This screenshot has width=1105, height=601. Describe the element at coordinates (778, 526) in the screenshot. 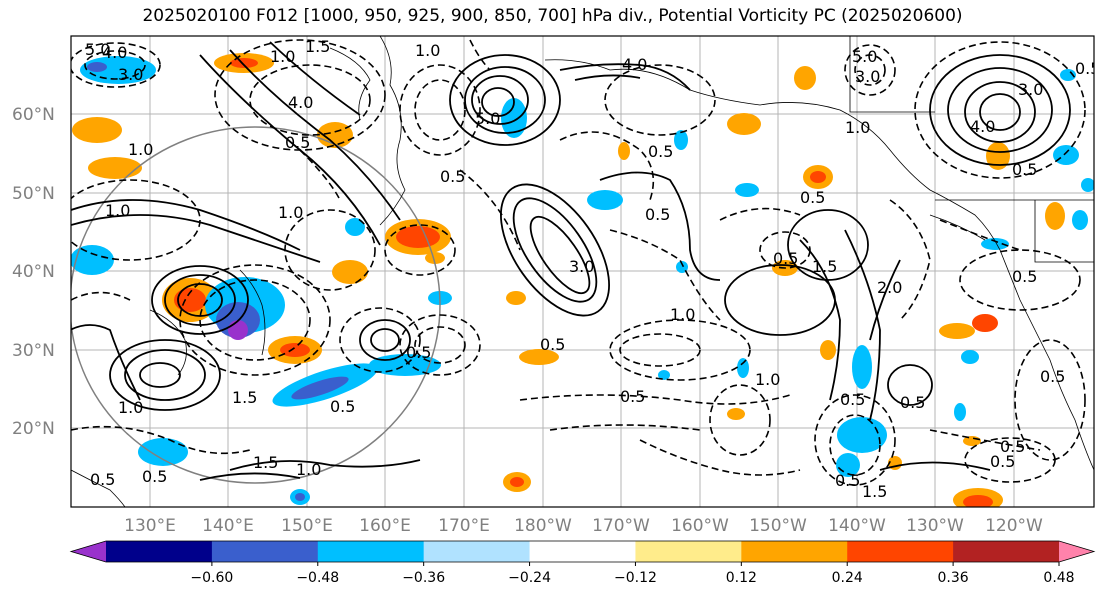

I see `lon-label: 150°W` at that location.